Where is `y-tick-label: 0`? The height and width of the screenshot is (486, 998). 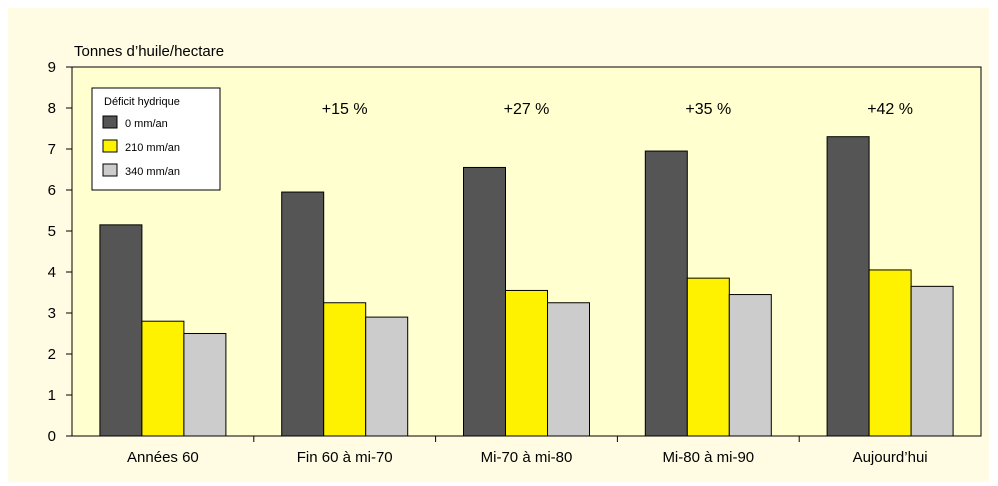 y-tick-label: 0 is located at coordinates (52, 436).